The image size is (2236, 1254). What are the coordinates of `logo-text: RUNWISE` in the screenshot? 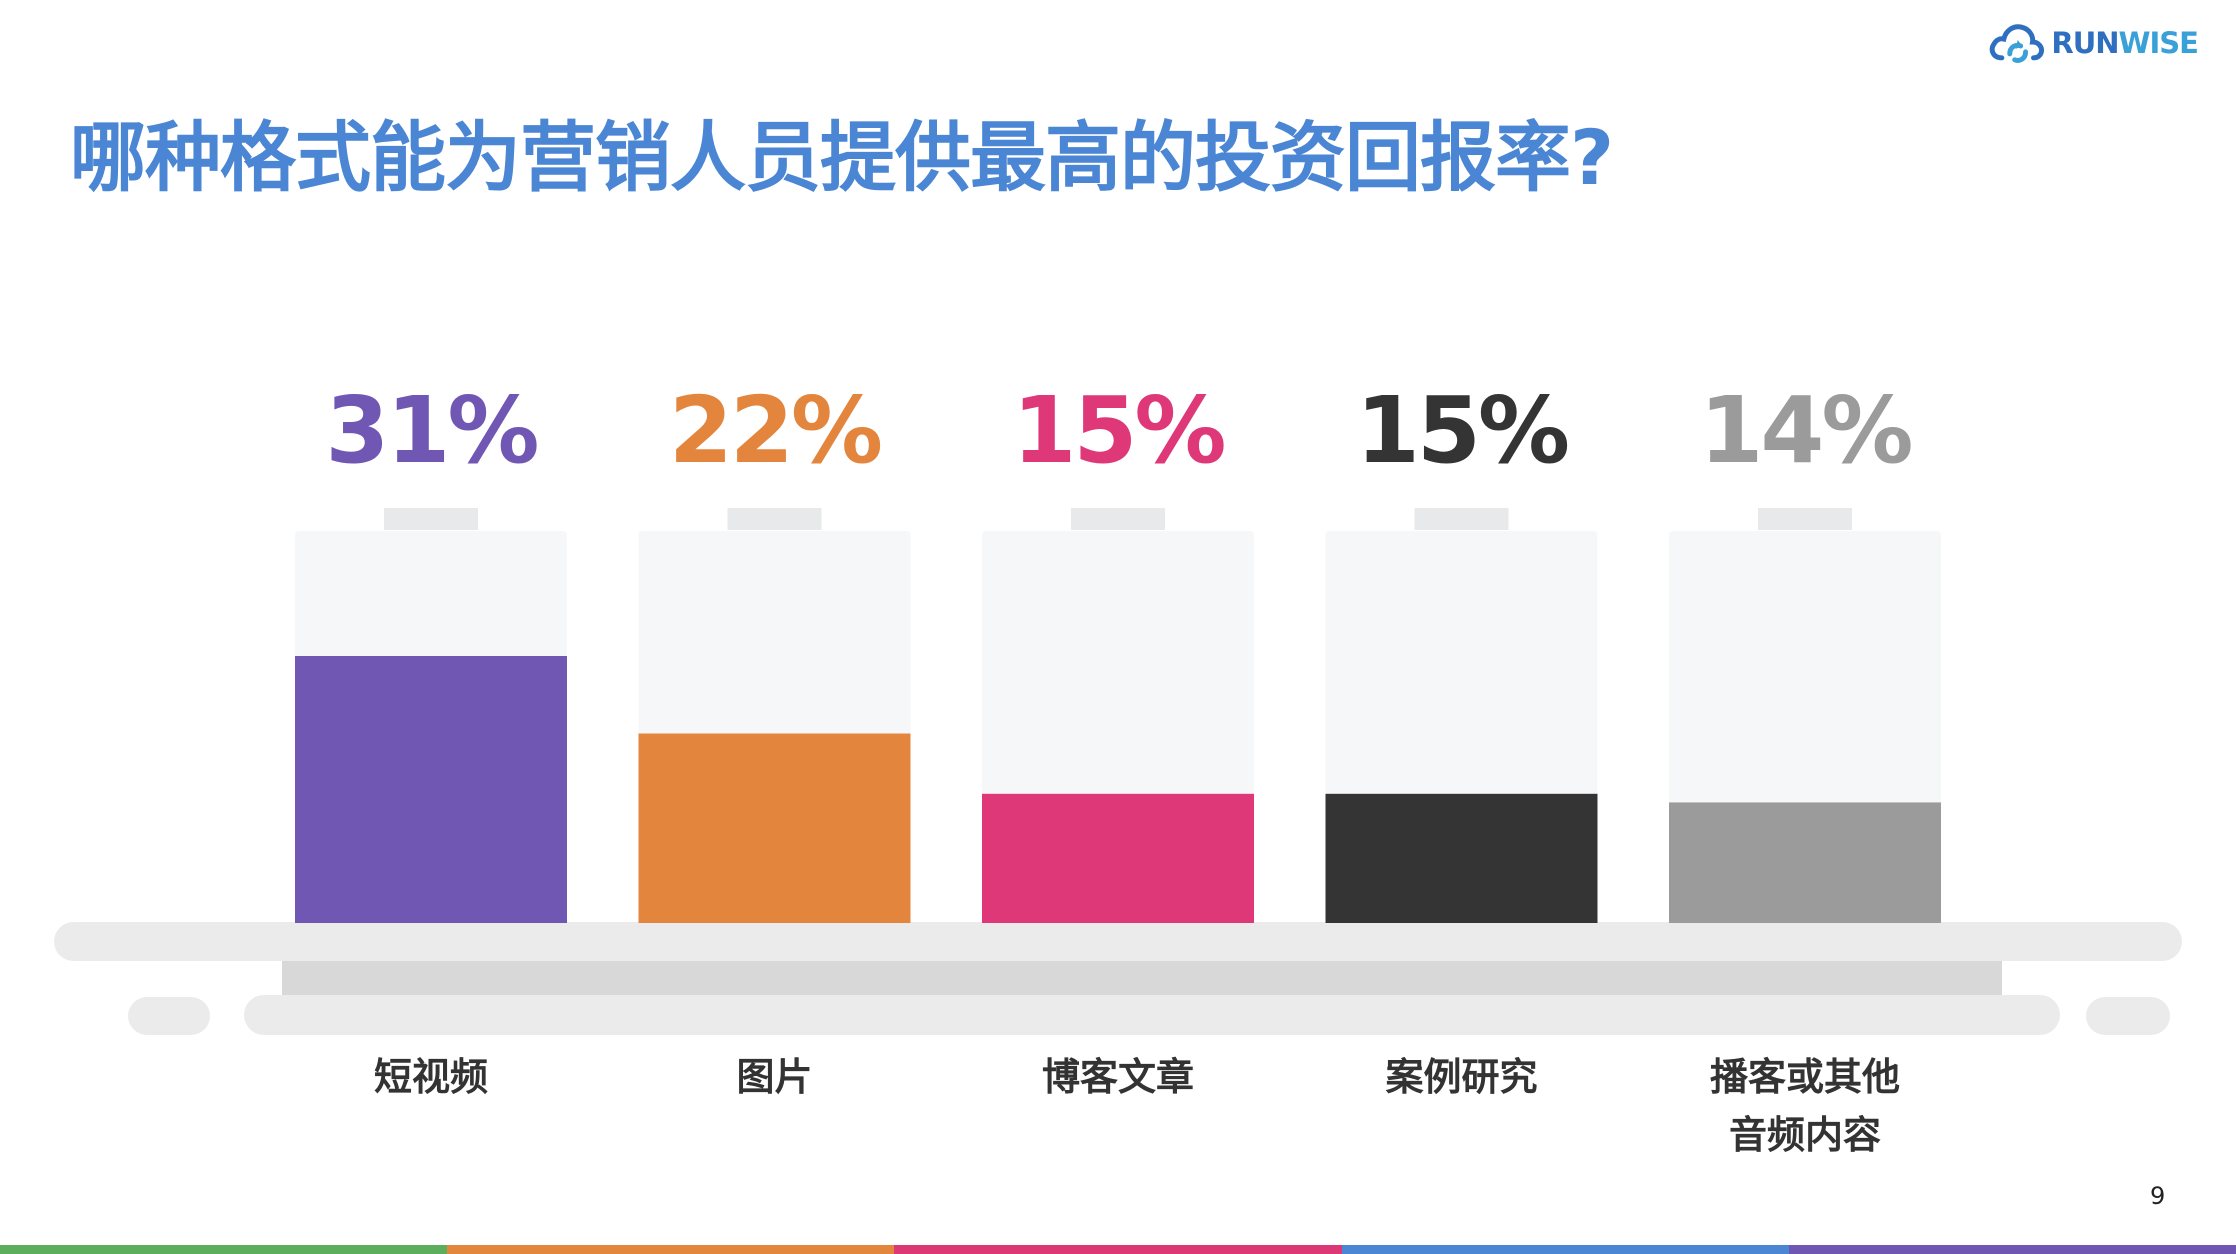 It's located at (2125, 43).